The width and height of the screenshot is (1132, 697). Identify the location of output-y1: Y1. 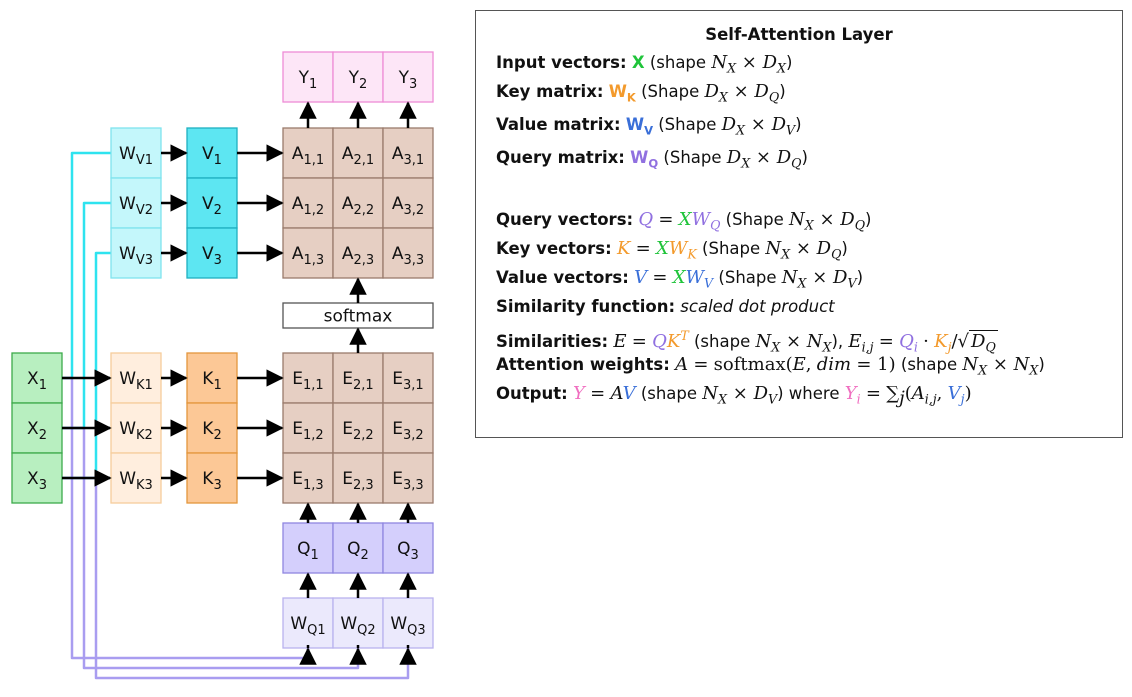
(308, 77).